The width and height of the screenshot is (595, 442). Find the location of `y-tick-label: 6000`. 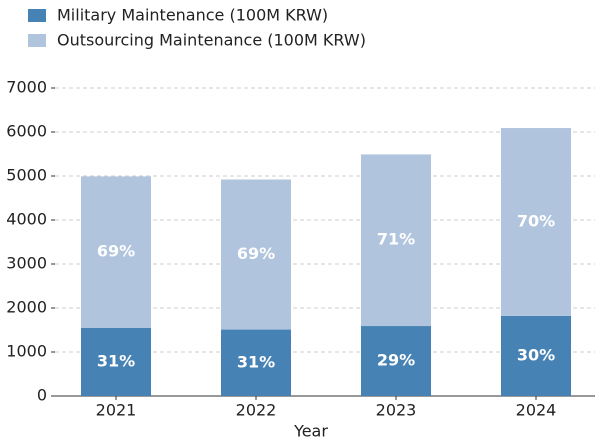

y-tick-label: 6000 is located at coordinates (26, 131).